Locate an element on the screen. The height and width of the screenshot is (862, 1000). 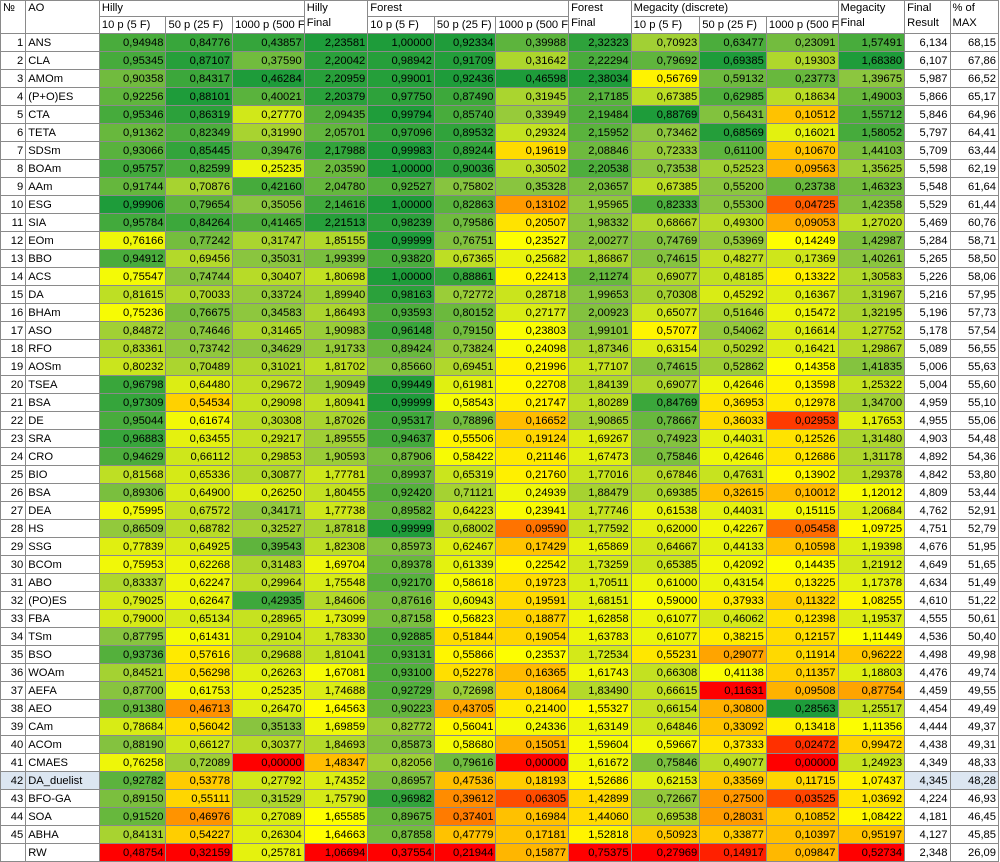
cell-megacity-10p: 0,66154 is located at coordinates (665, 708).